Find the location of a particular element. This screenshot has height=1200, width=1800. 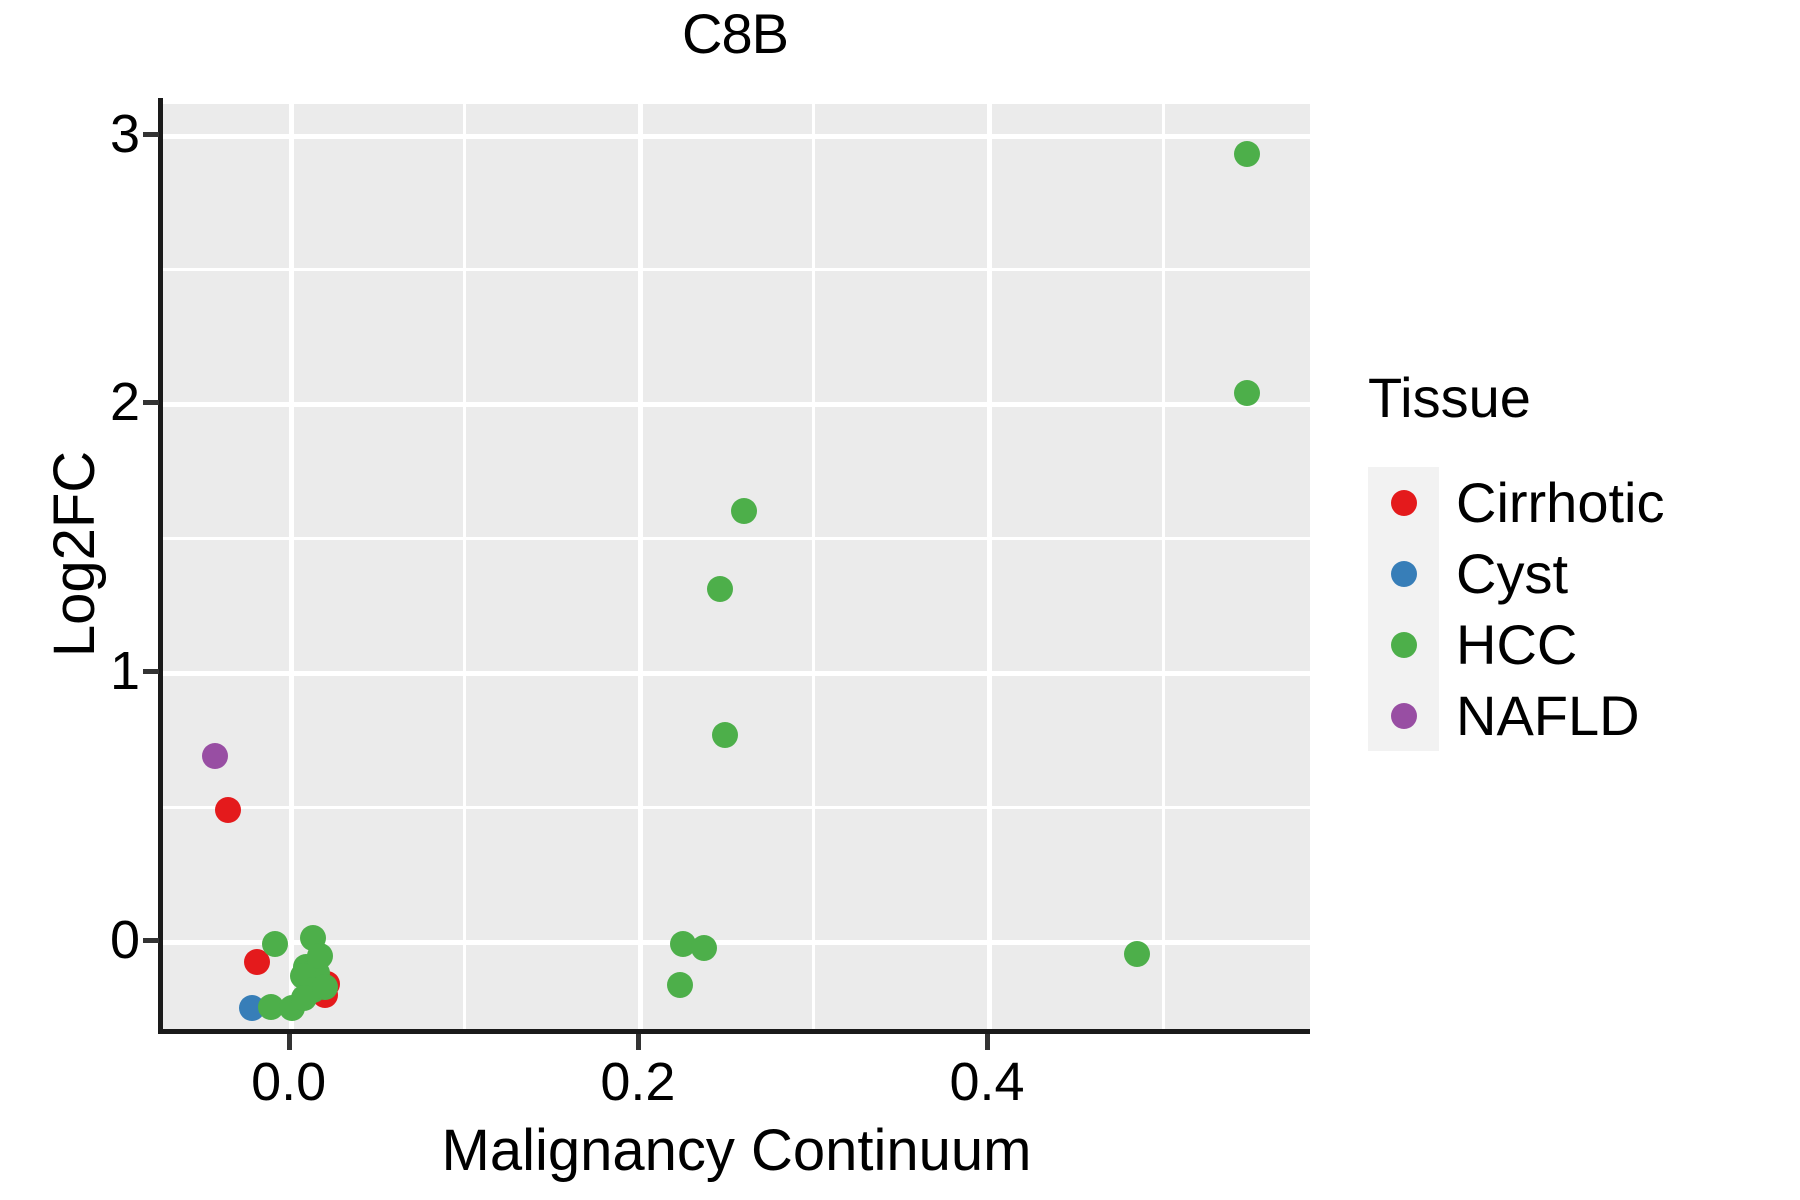

data-point-cirrhotic is located at coordinates (227, 809).